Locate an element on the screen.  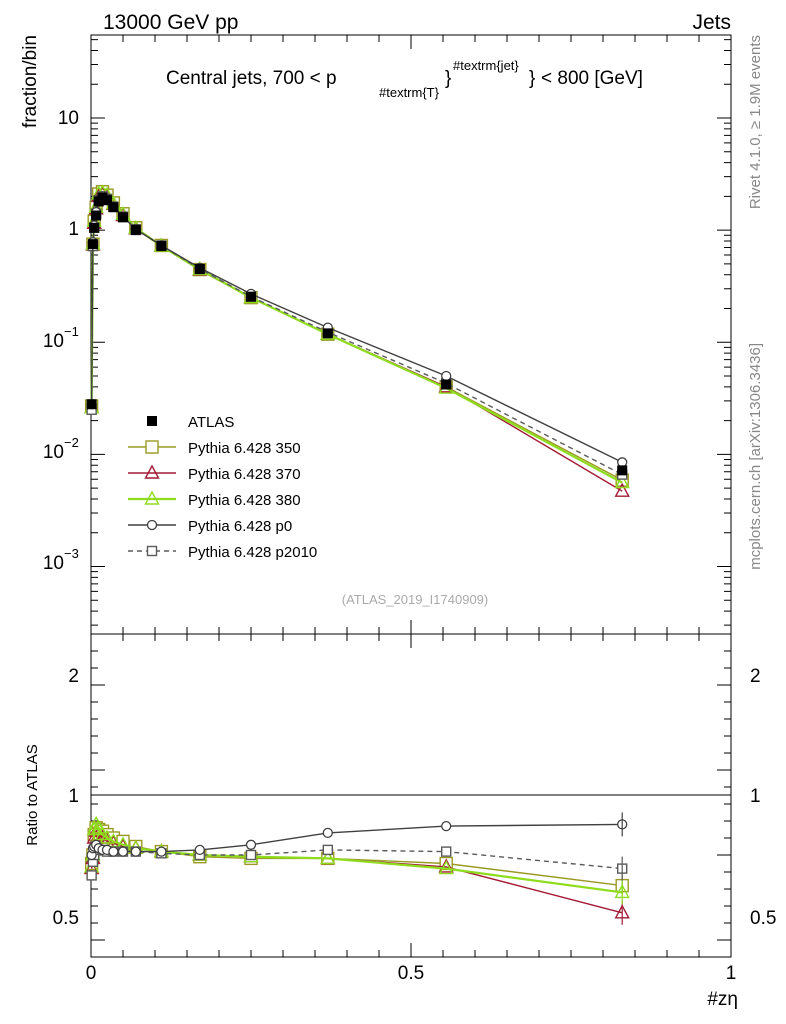
x-tick-label-0: 0 is located at coordinates (91, 973).